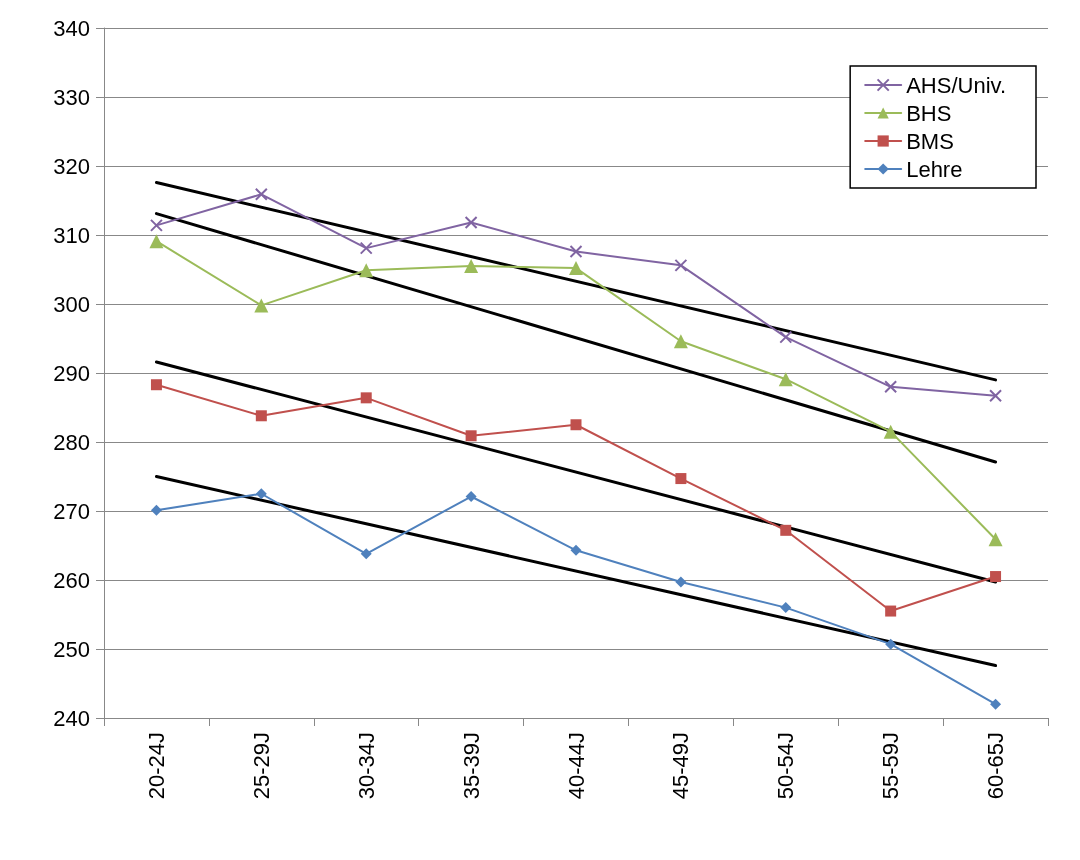 The height and width of the screenshot is (860, 1080). What do you see at coordinates (71, 166) in the screenshot?
I see `y-tick-label: 320` at bounding box center [71, 166].